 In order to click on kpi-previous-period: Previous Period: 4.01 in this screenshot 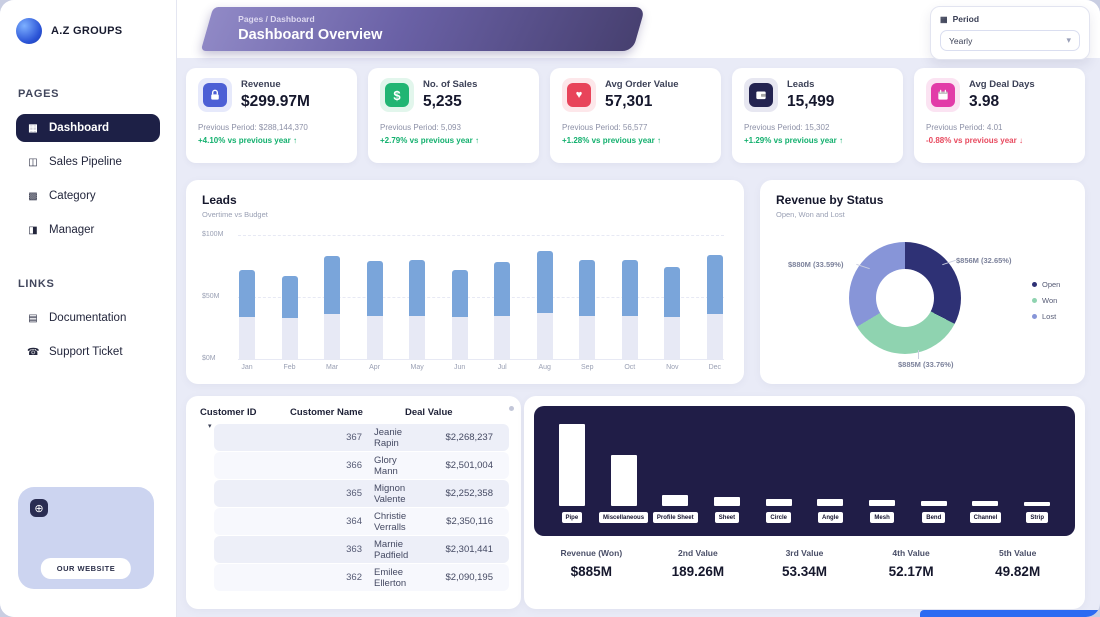, I will do `click(964, 127)`.